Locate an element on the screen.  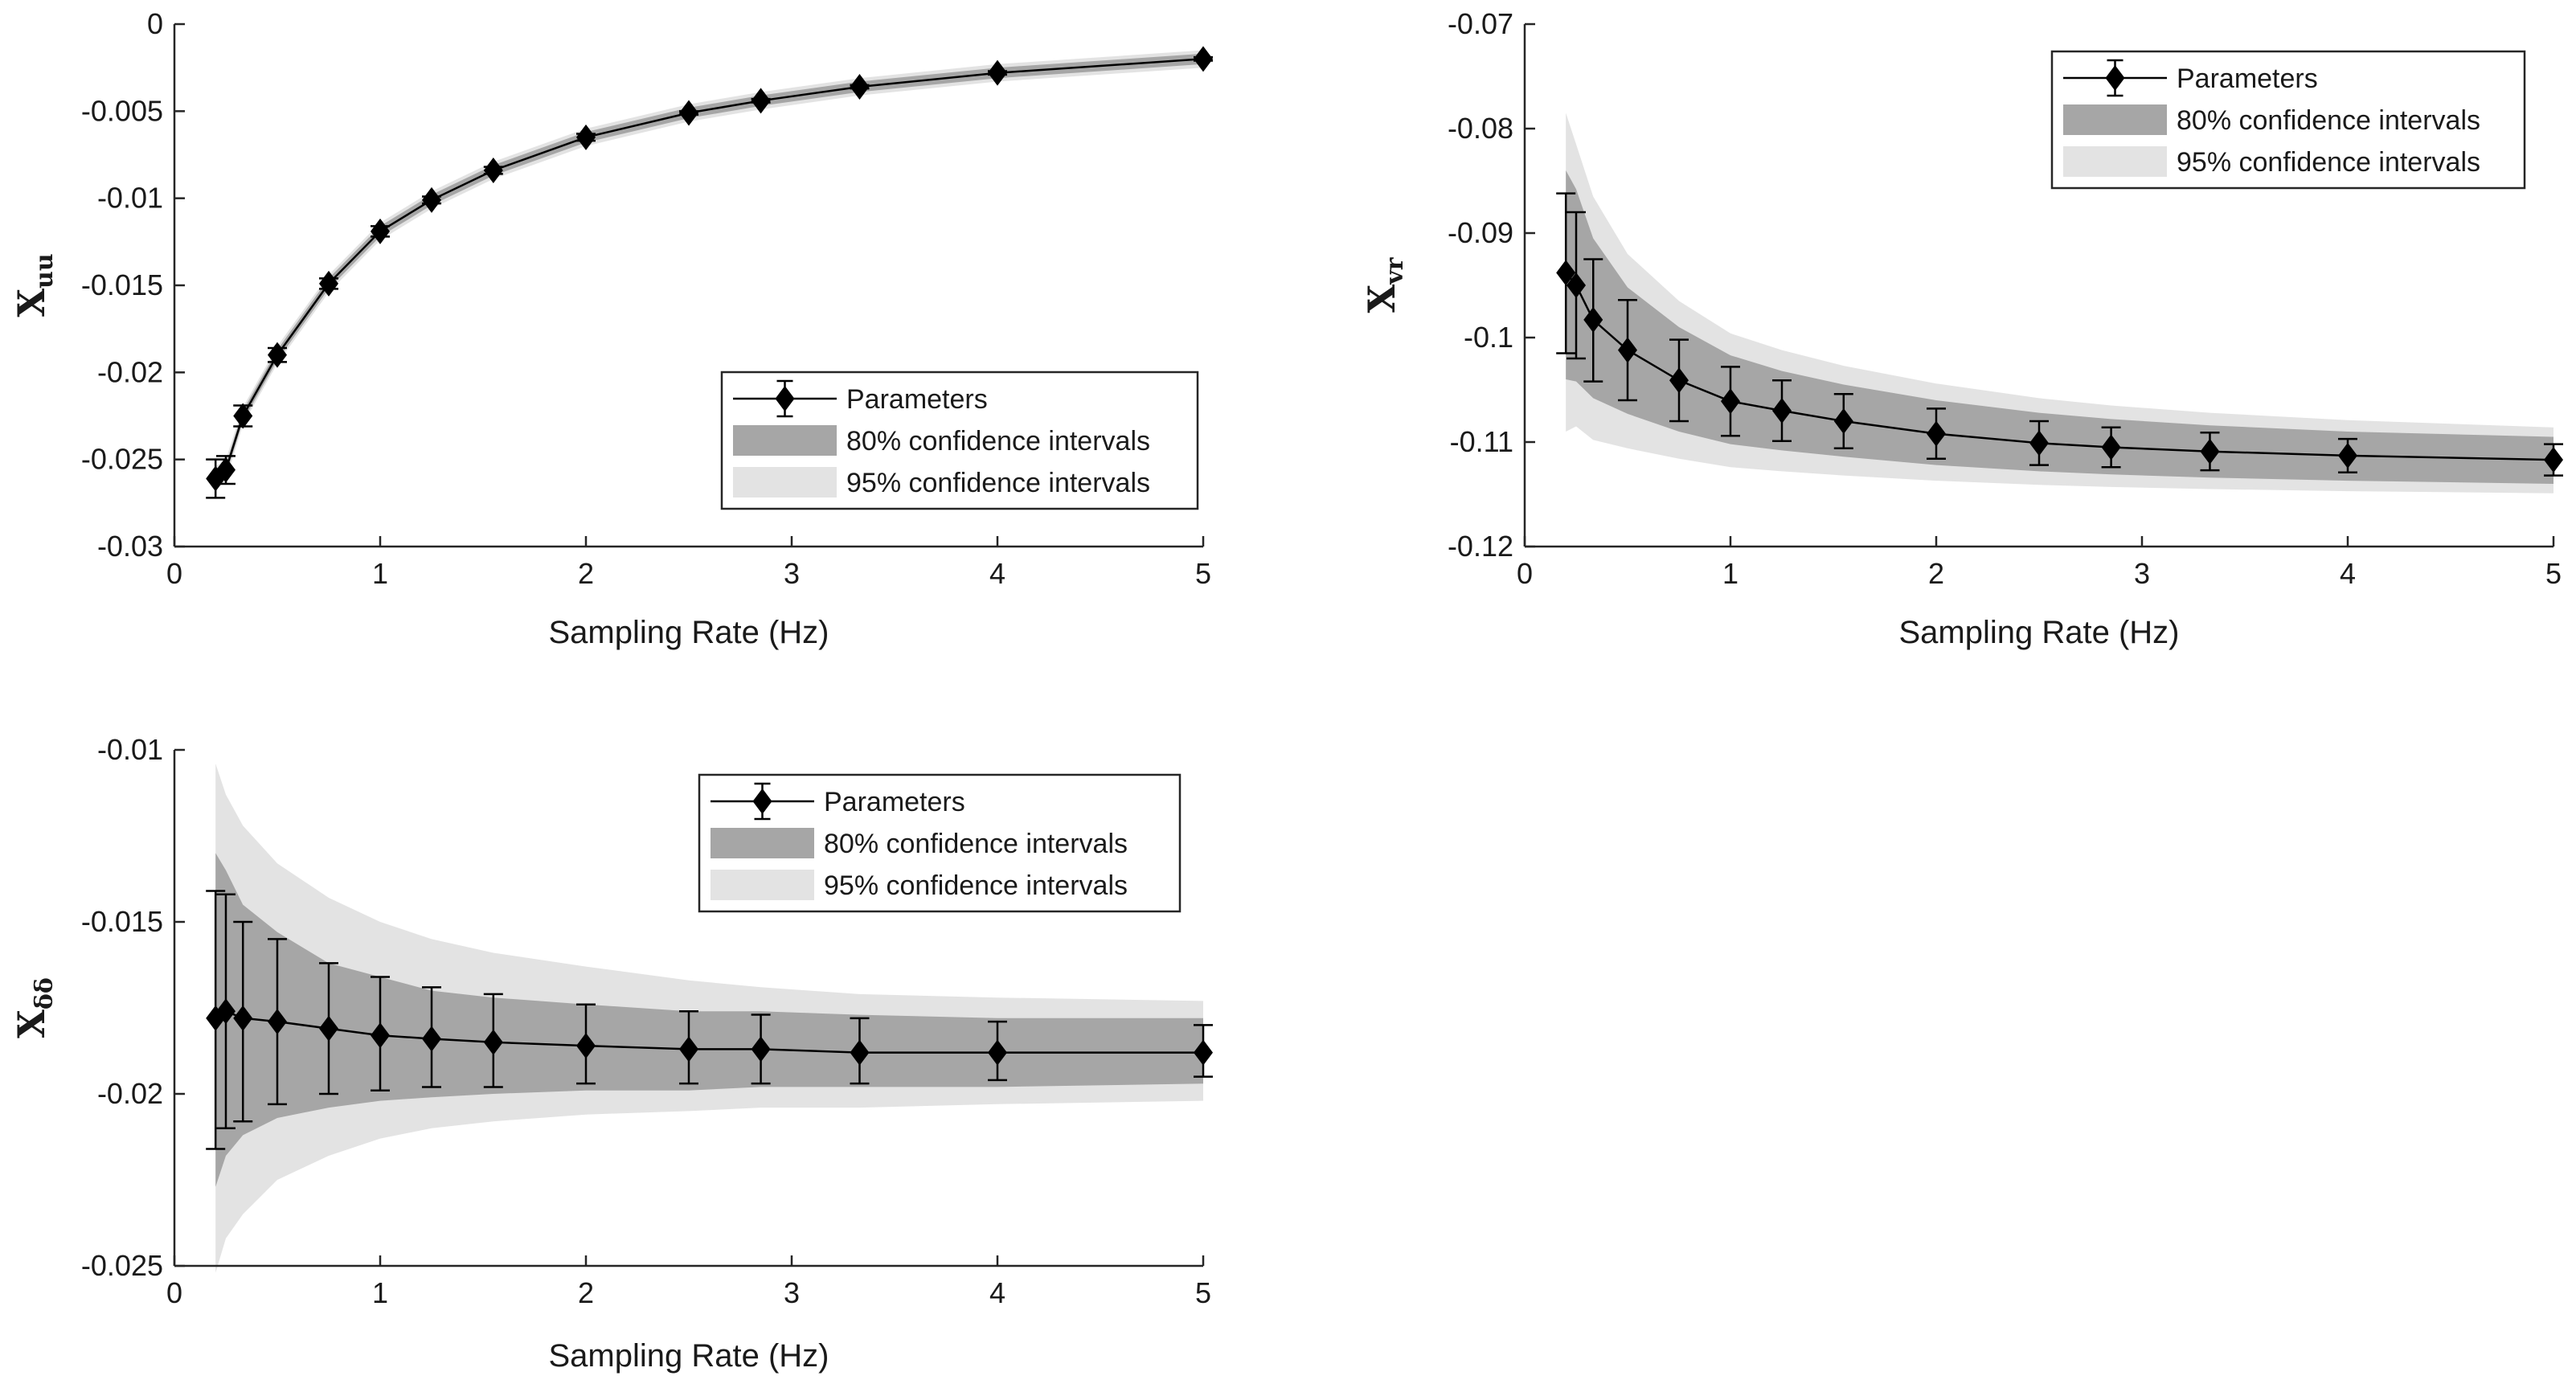
y-tick-label: -0.005 is located at coordinates (122, 111).